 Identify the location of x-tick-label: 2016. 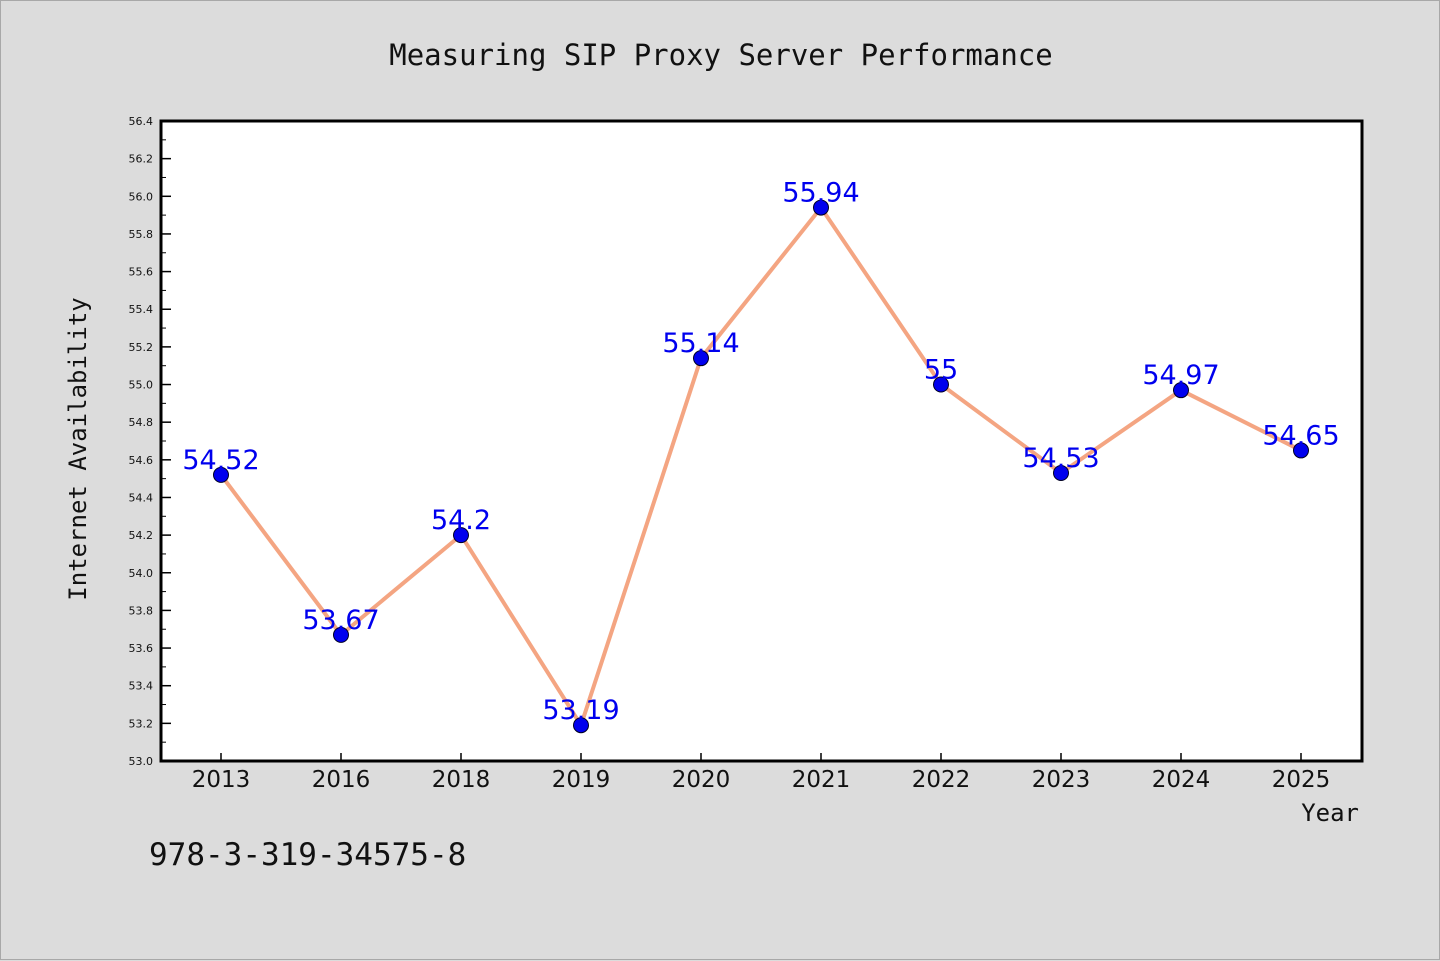
(341, 780).